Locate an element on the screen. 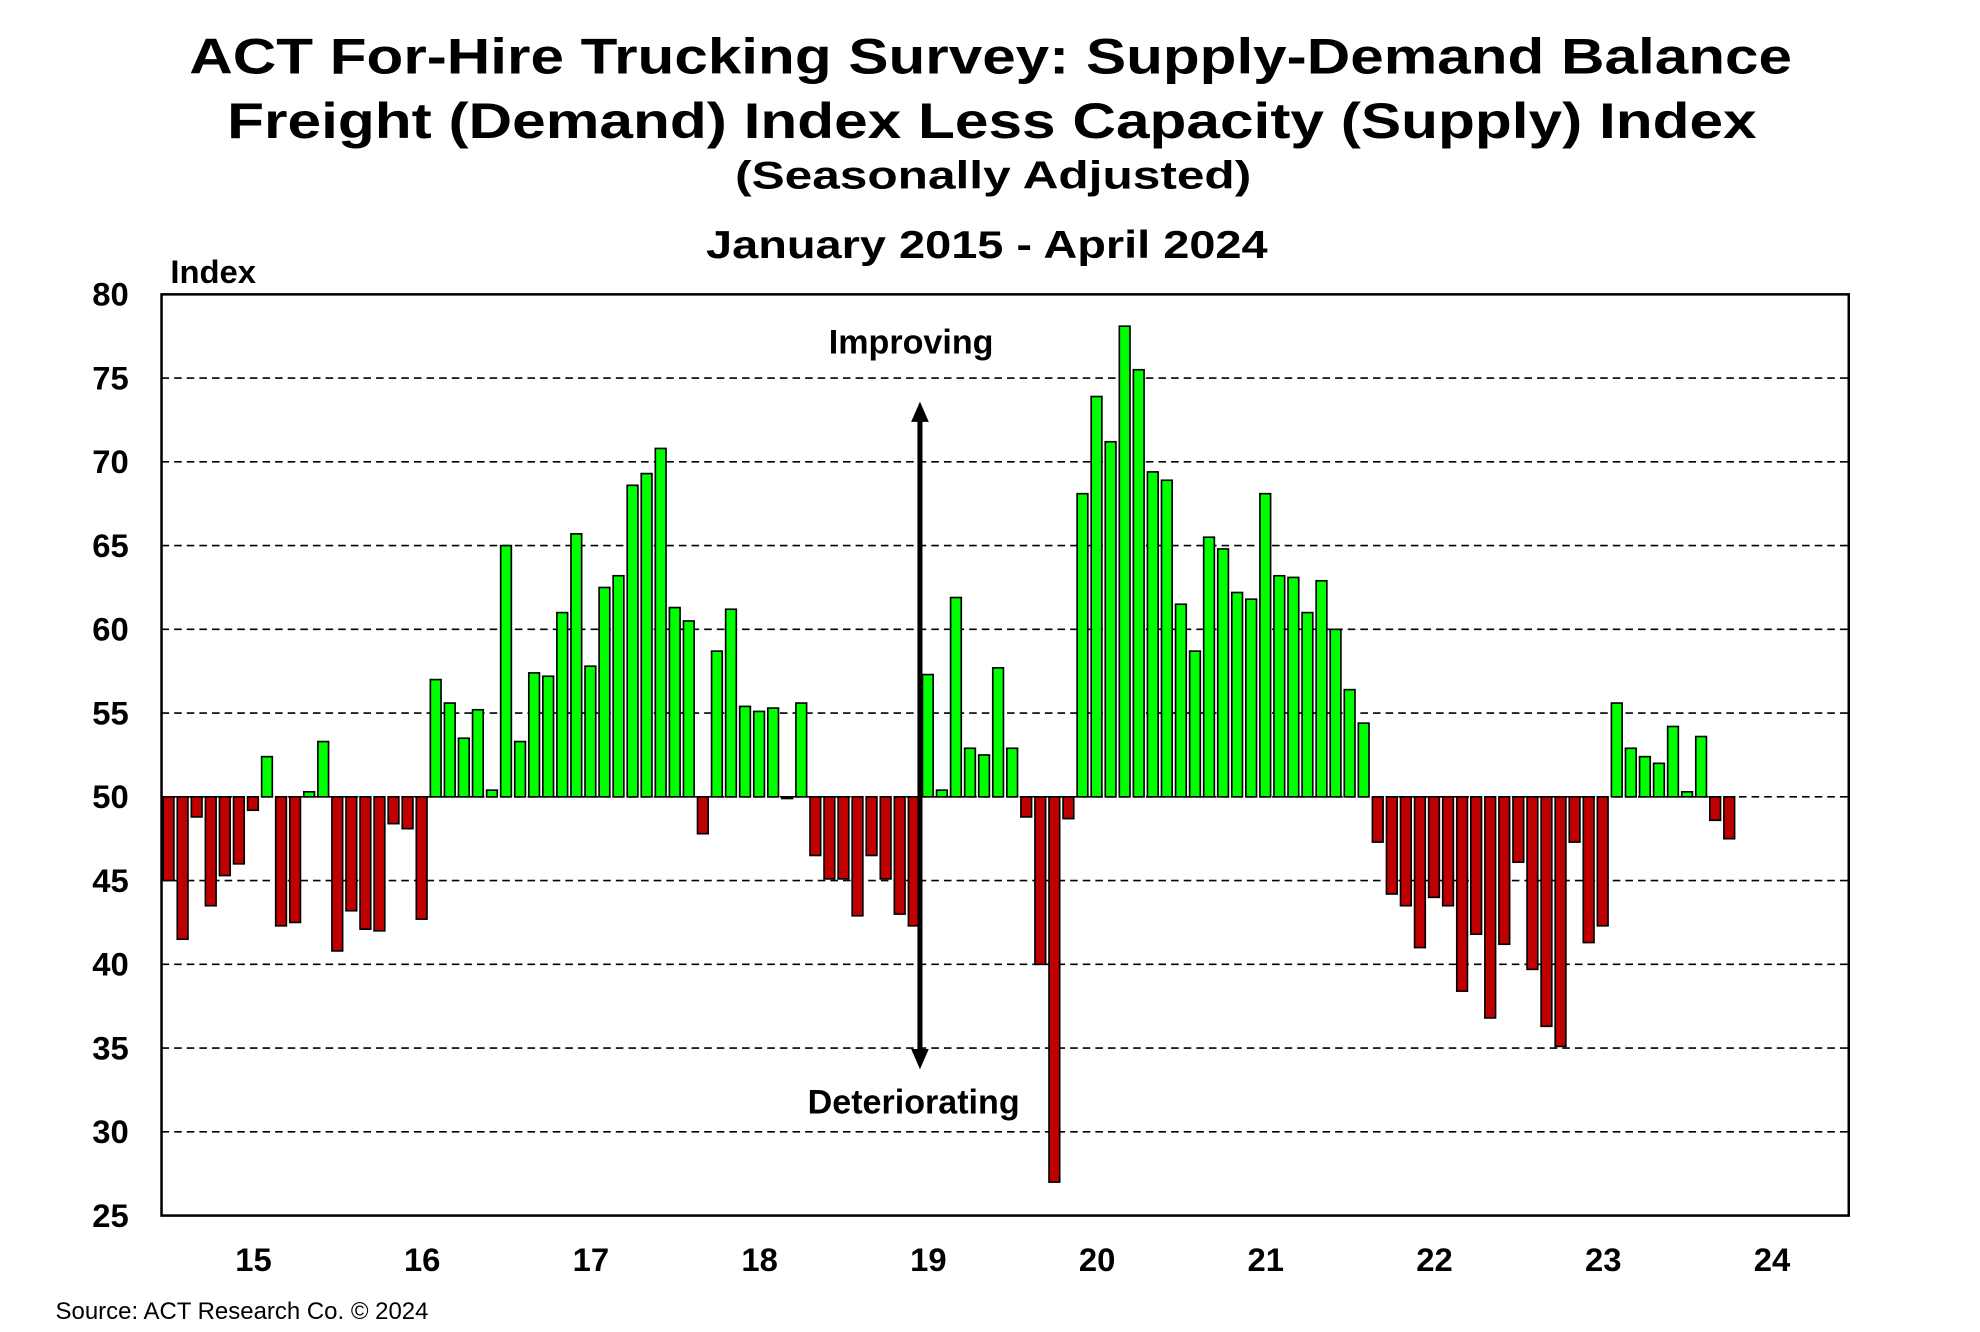  y-tick-label: 60 is located at coordinates (110, 629).